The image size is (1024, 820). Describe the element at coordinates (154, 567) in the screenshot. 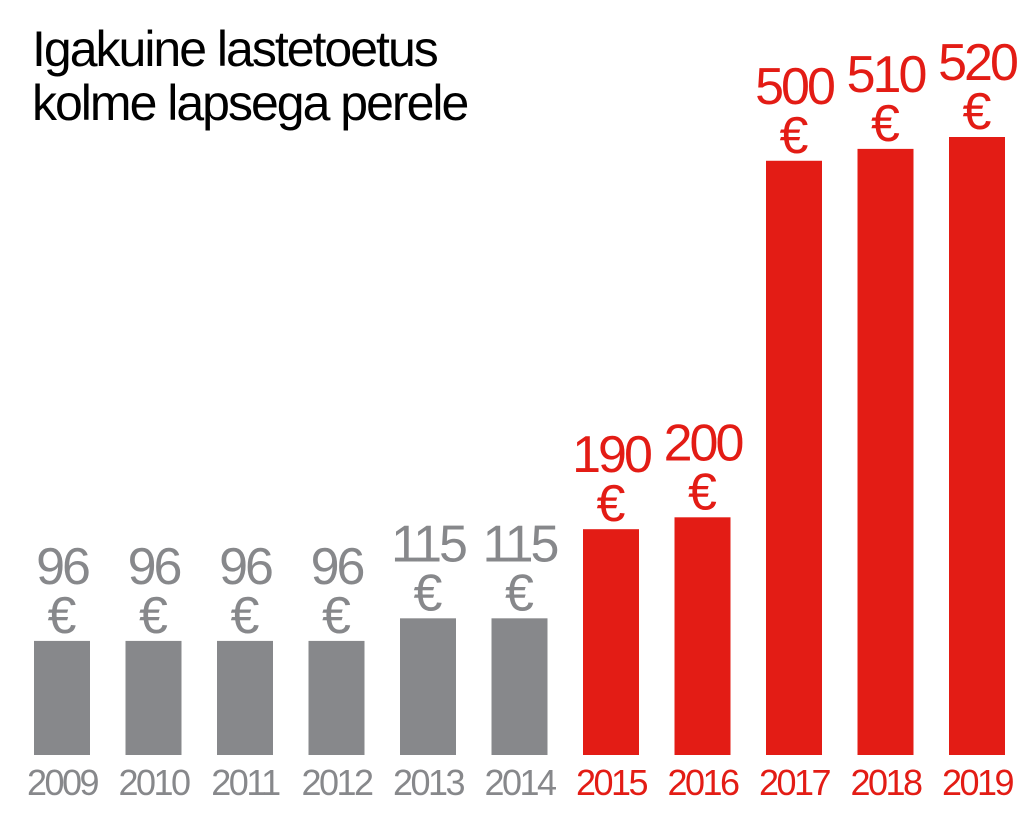

I see `value-label-2010: 96` at that location.